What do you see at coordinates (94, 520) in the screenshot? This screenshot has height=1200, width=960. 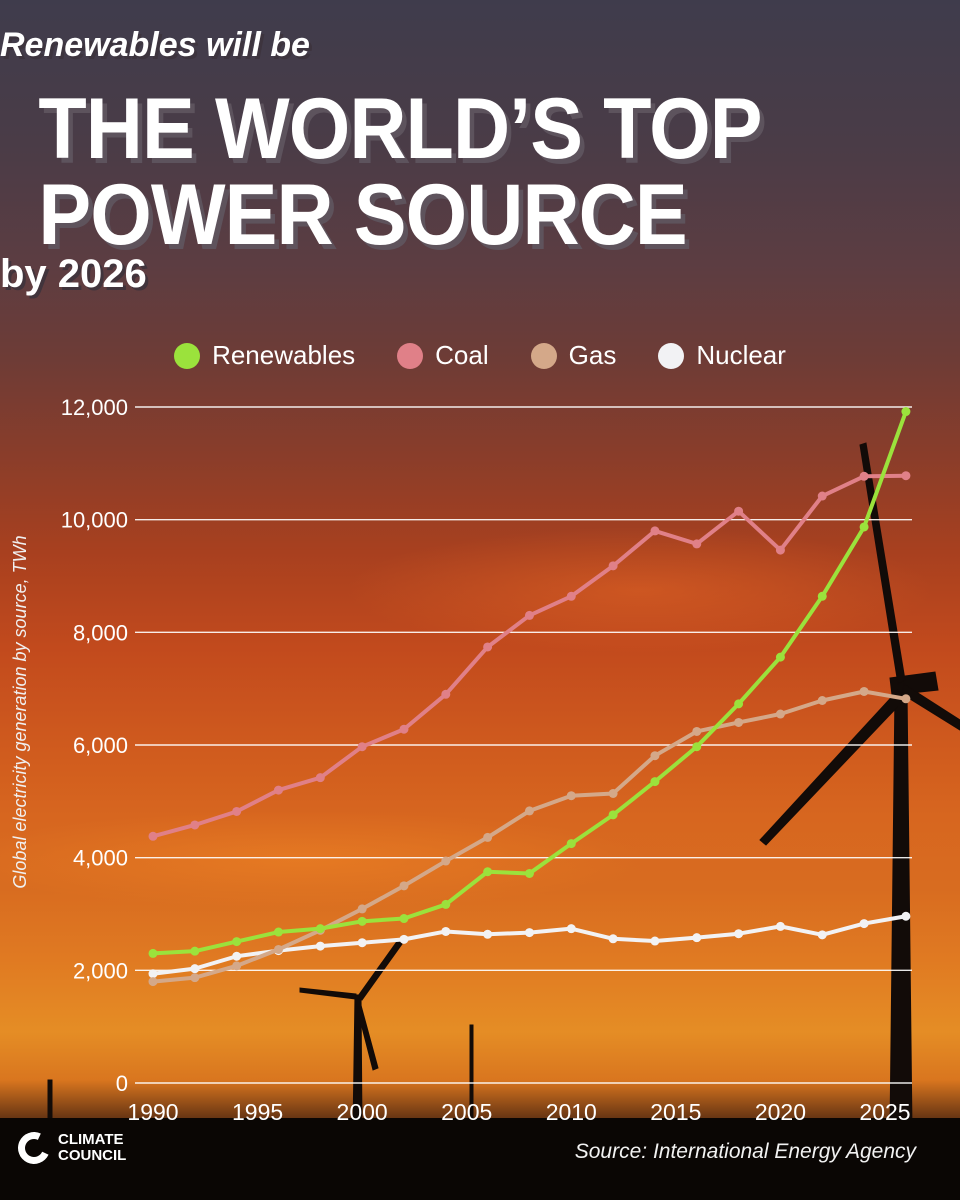 I see `y-tick-label: 10,000` at bounding box center [94, 520].